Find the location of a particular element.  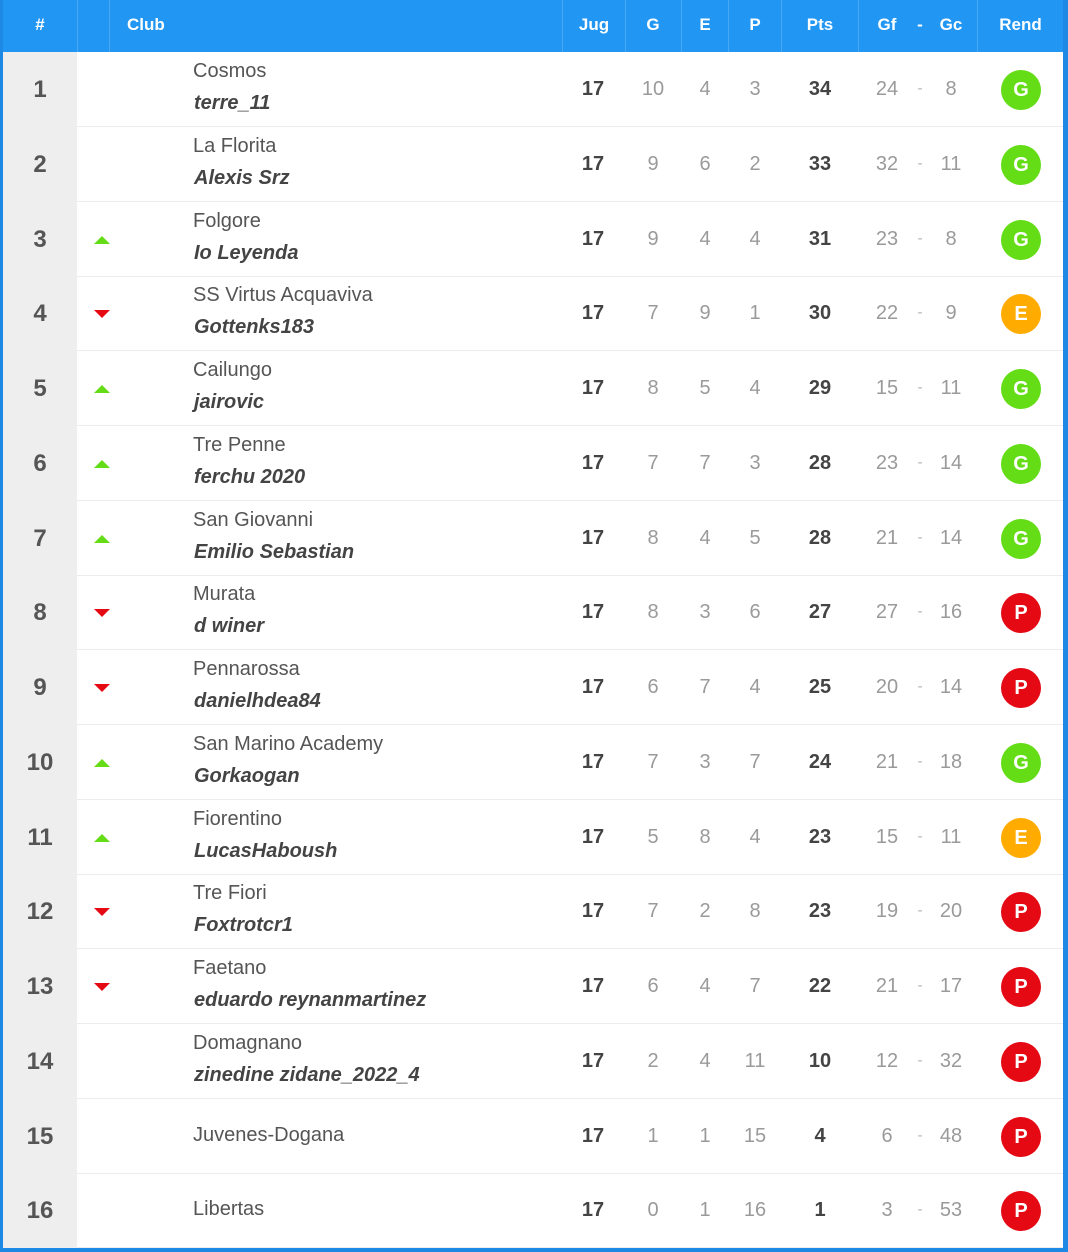

header-played: Jug is located at coordinates (594, 26).